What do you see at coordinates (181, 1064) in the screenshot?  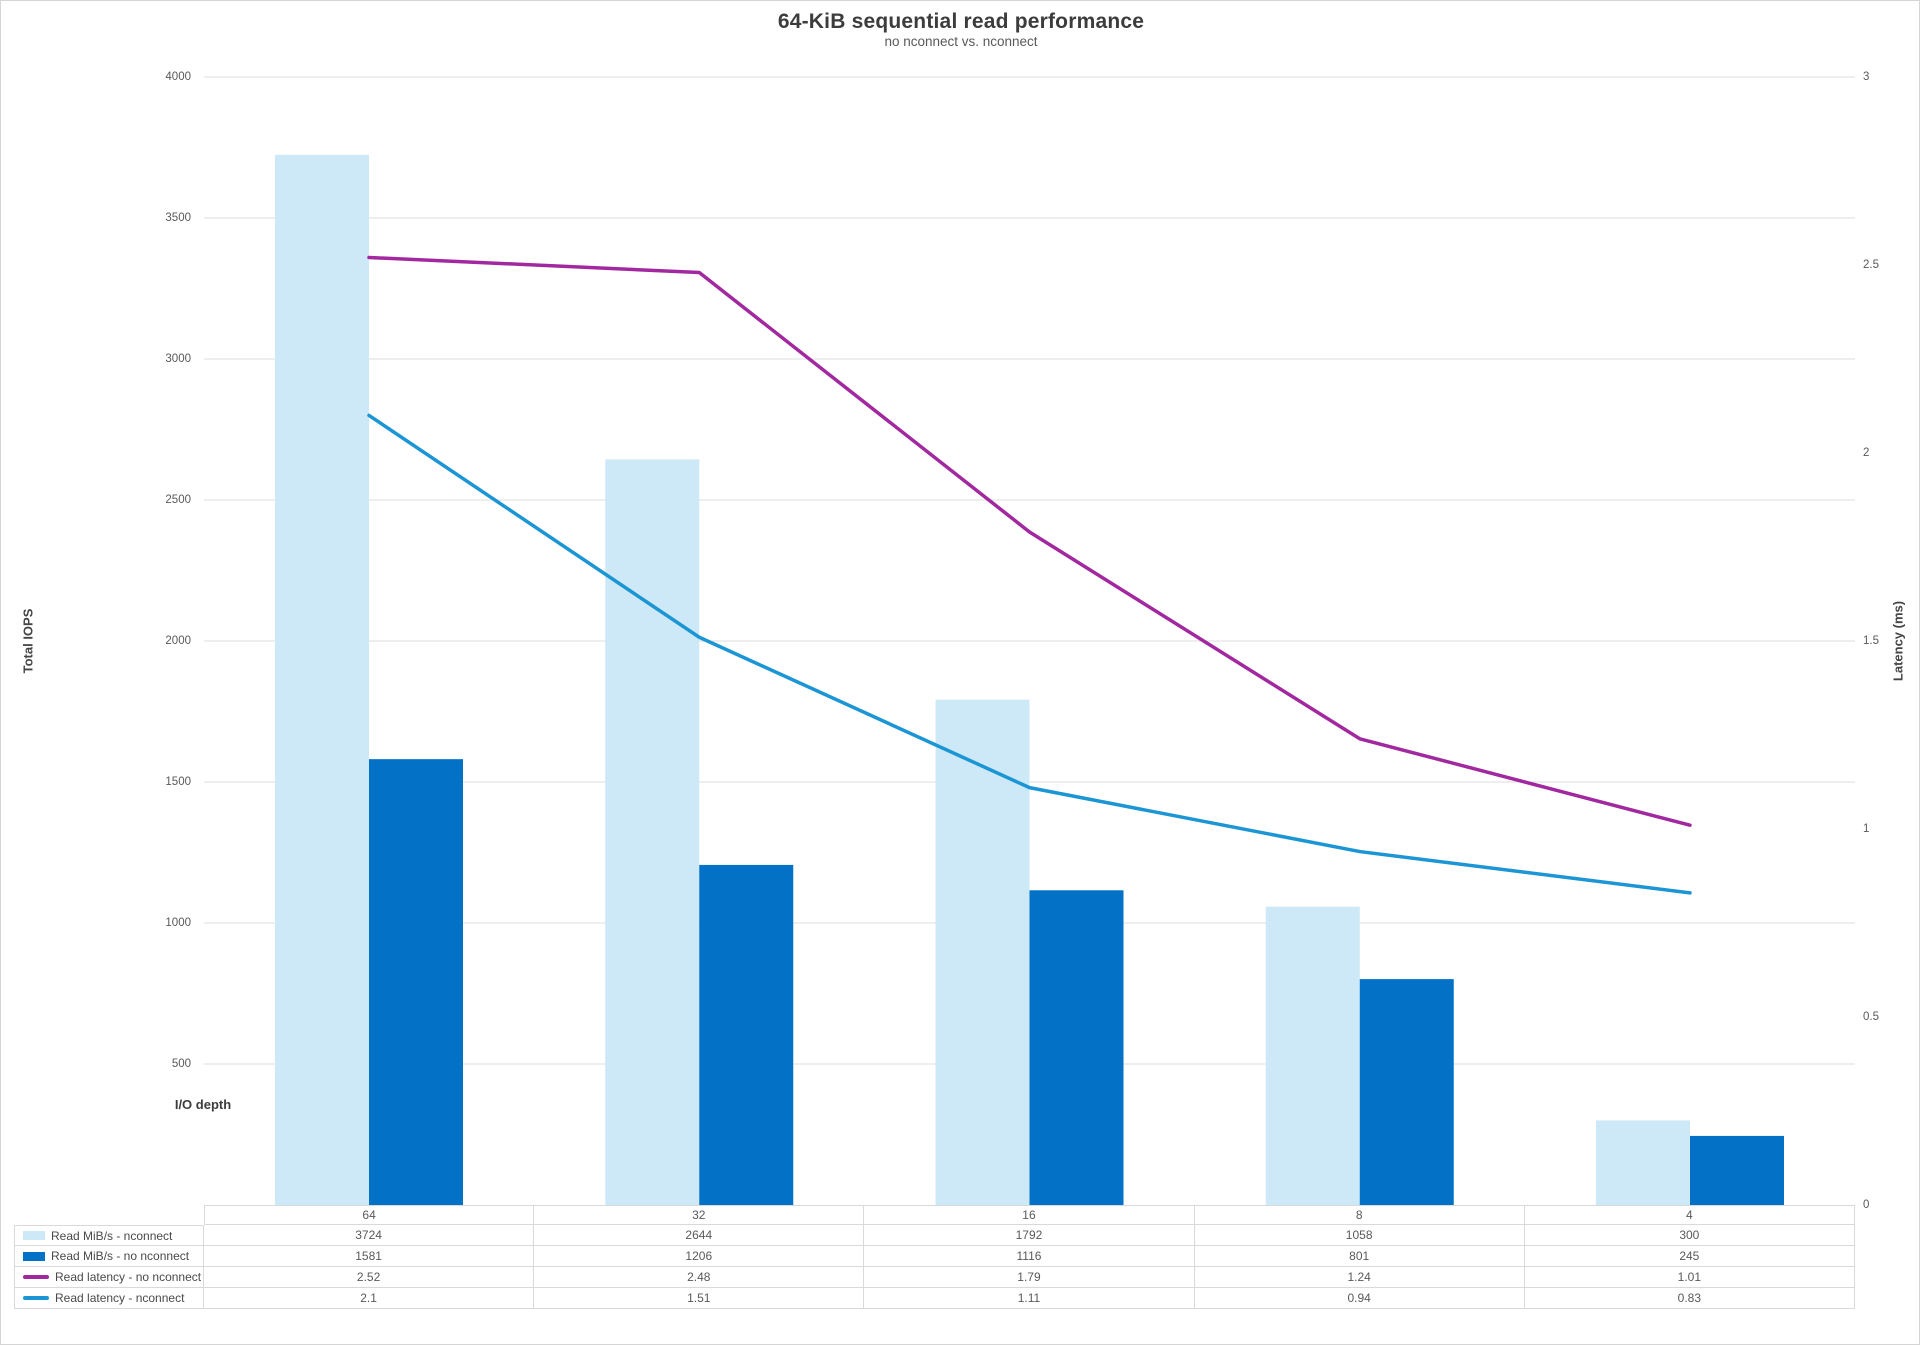 I see `left-axis-tick: 500` at bounding box center [181, 1064].